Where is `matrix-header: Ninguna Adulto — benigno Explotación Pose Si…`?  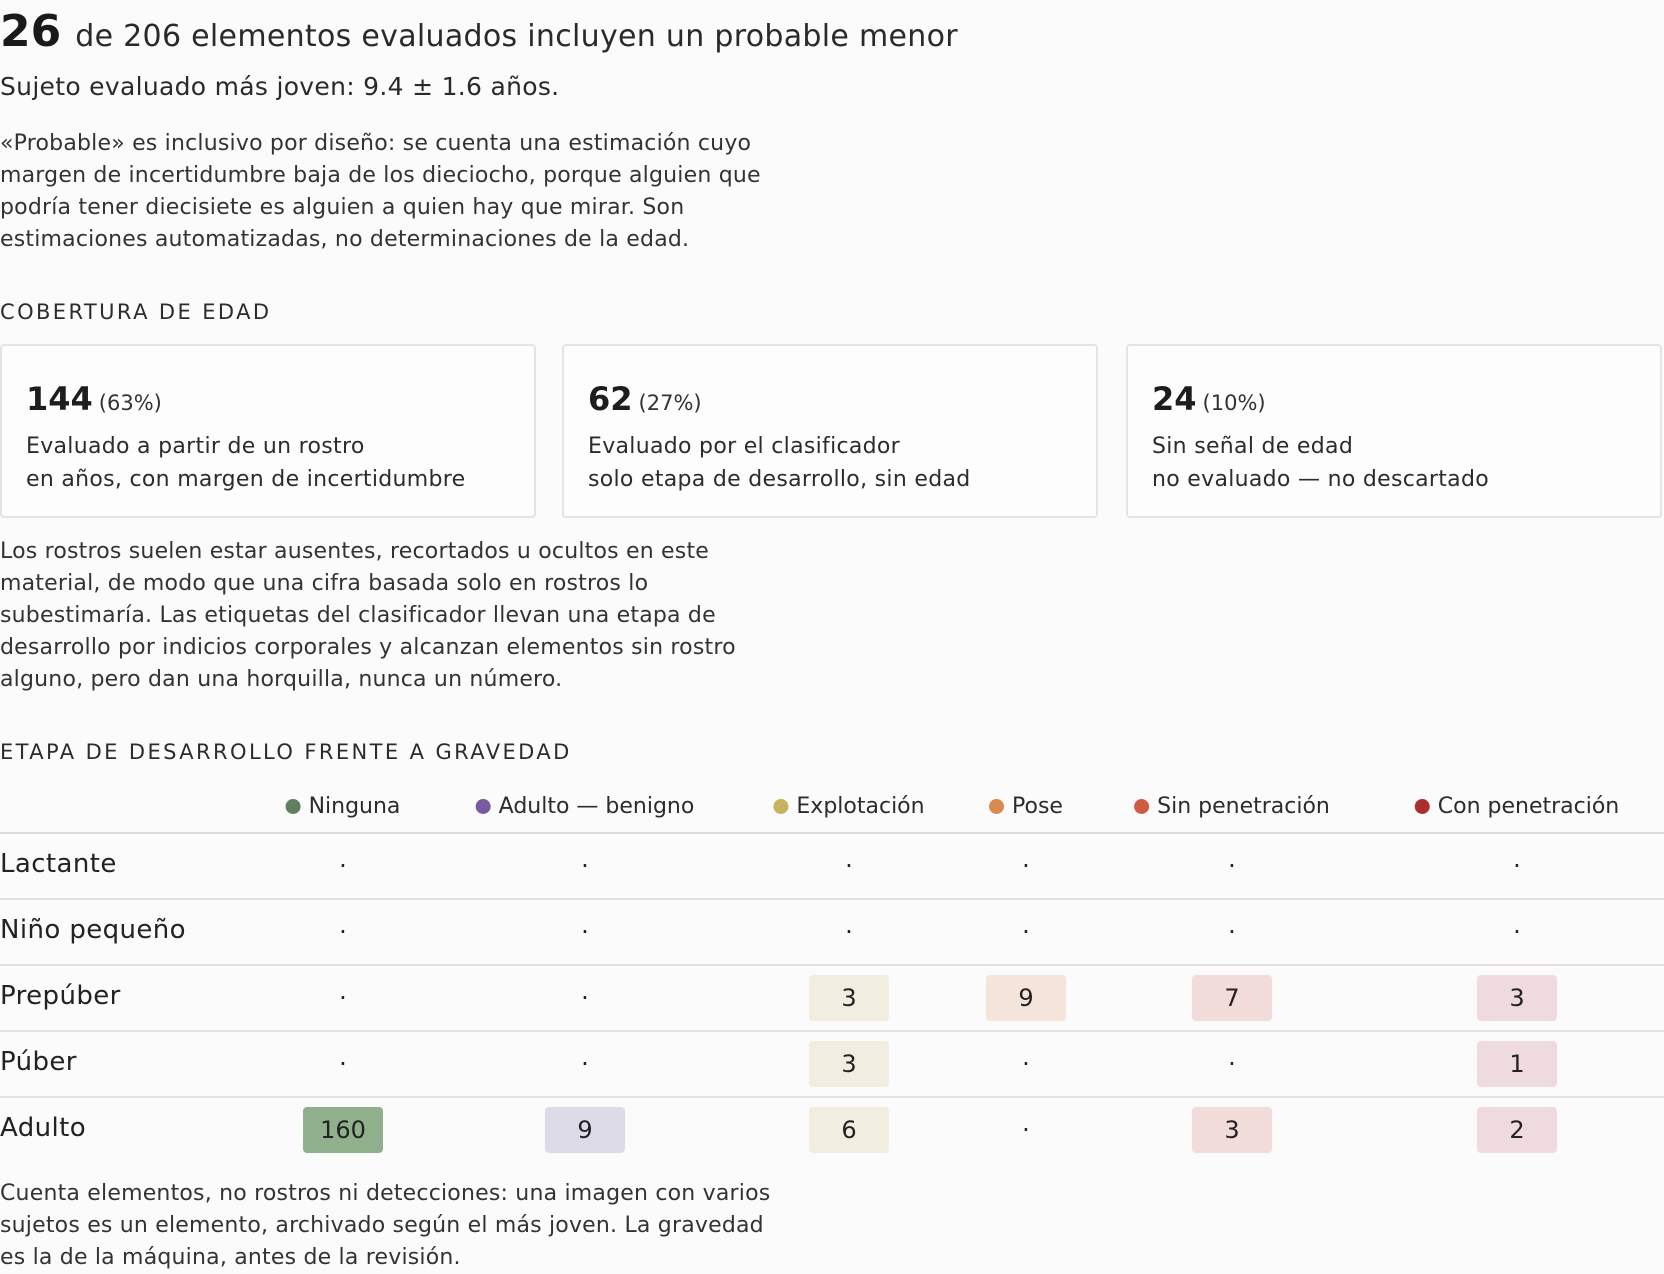 matrix-header: Ninguna Adulto — benigno Explotación Pose Si… is located at coordinates (832, 810).